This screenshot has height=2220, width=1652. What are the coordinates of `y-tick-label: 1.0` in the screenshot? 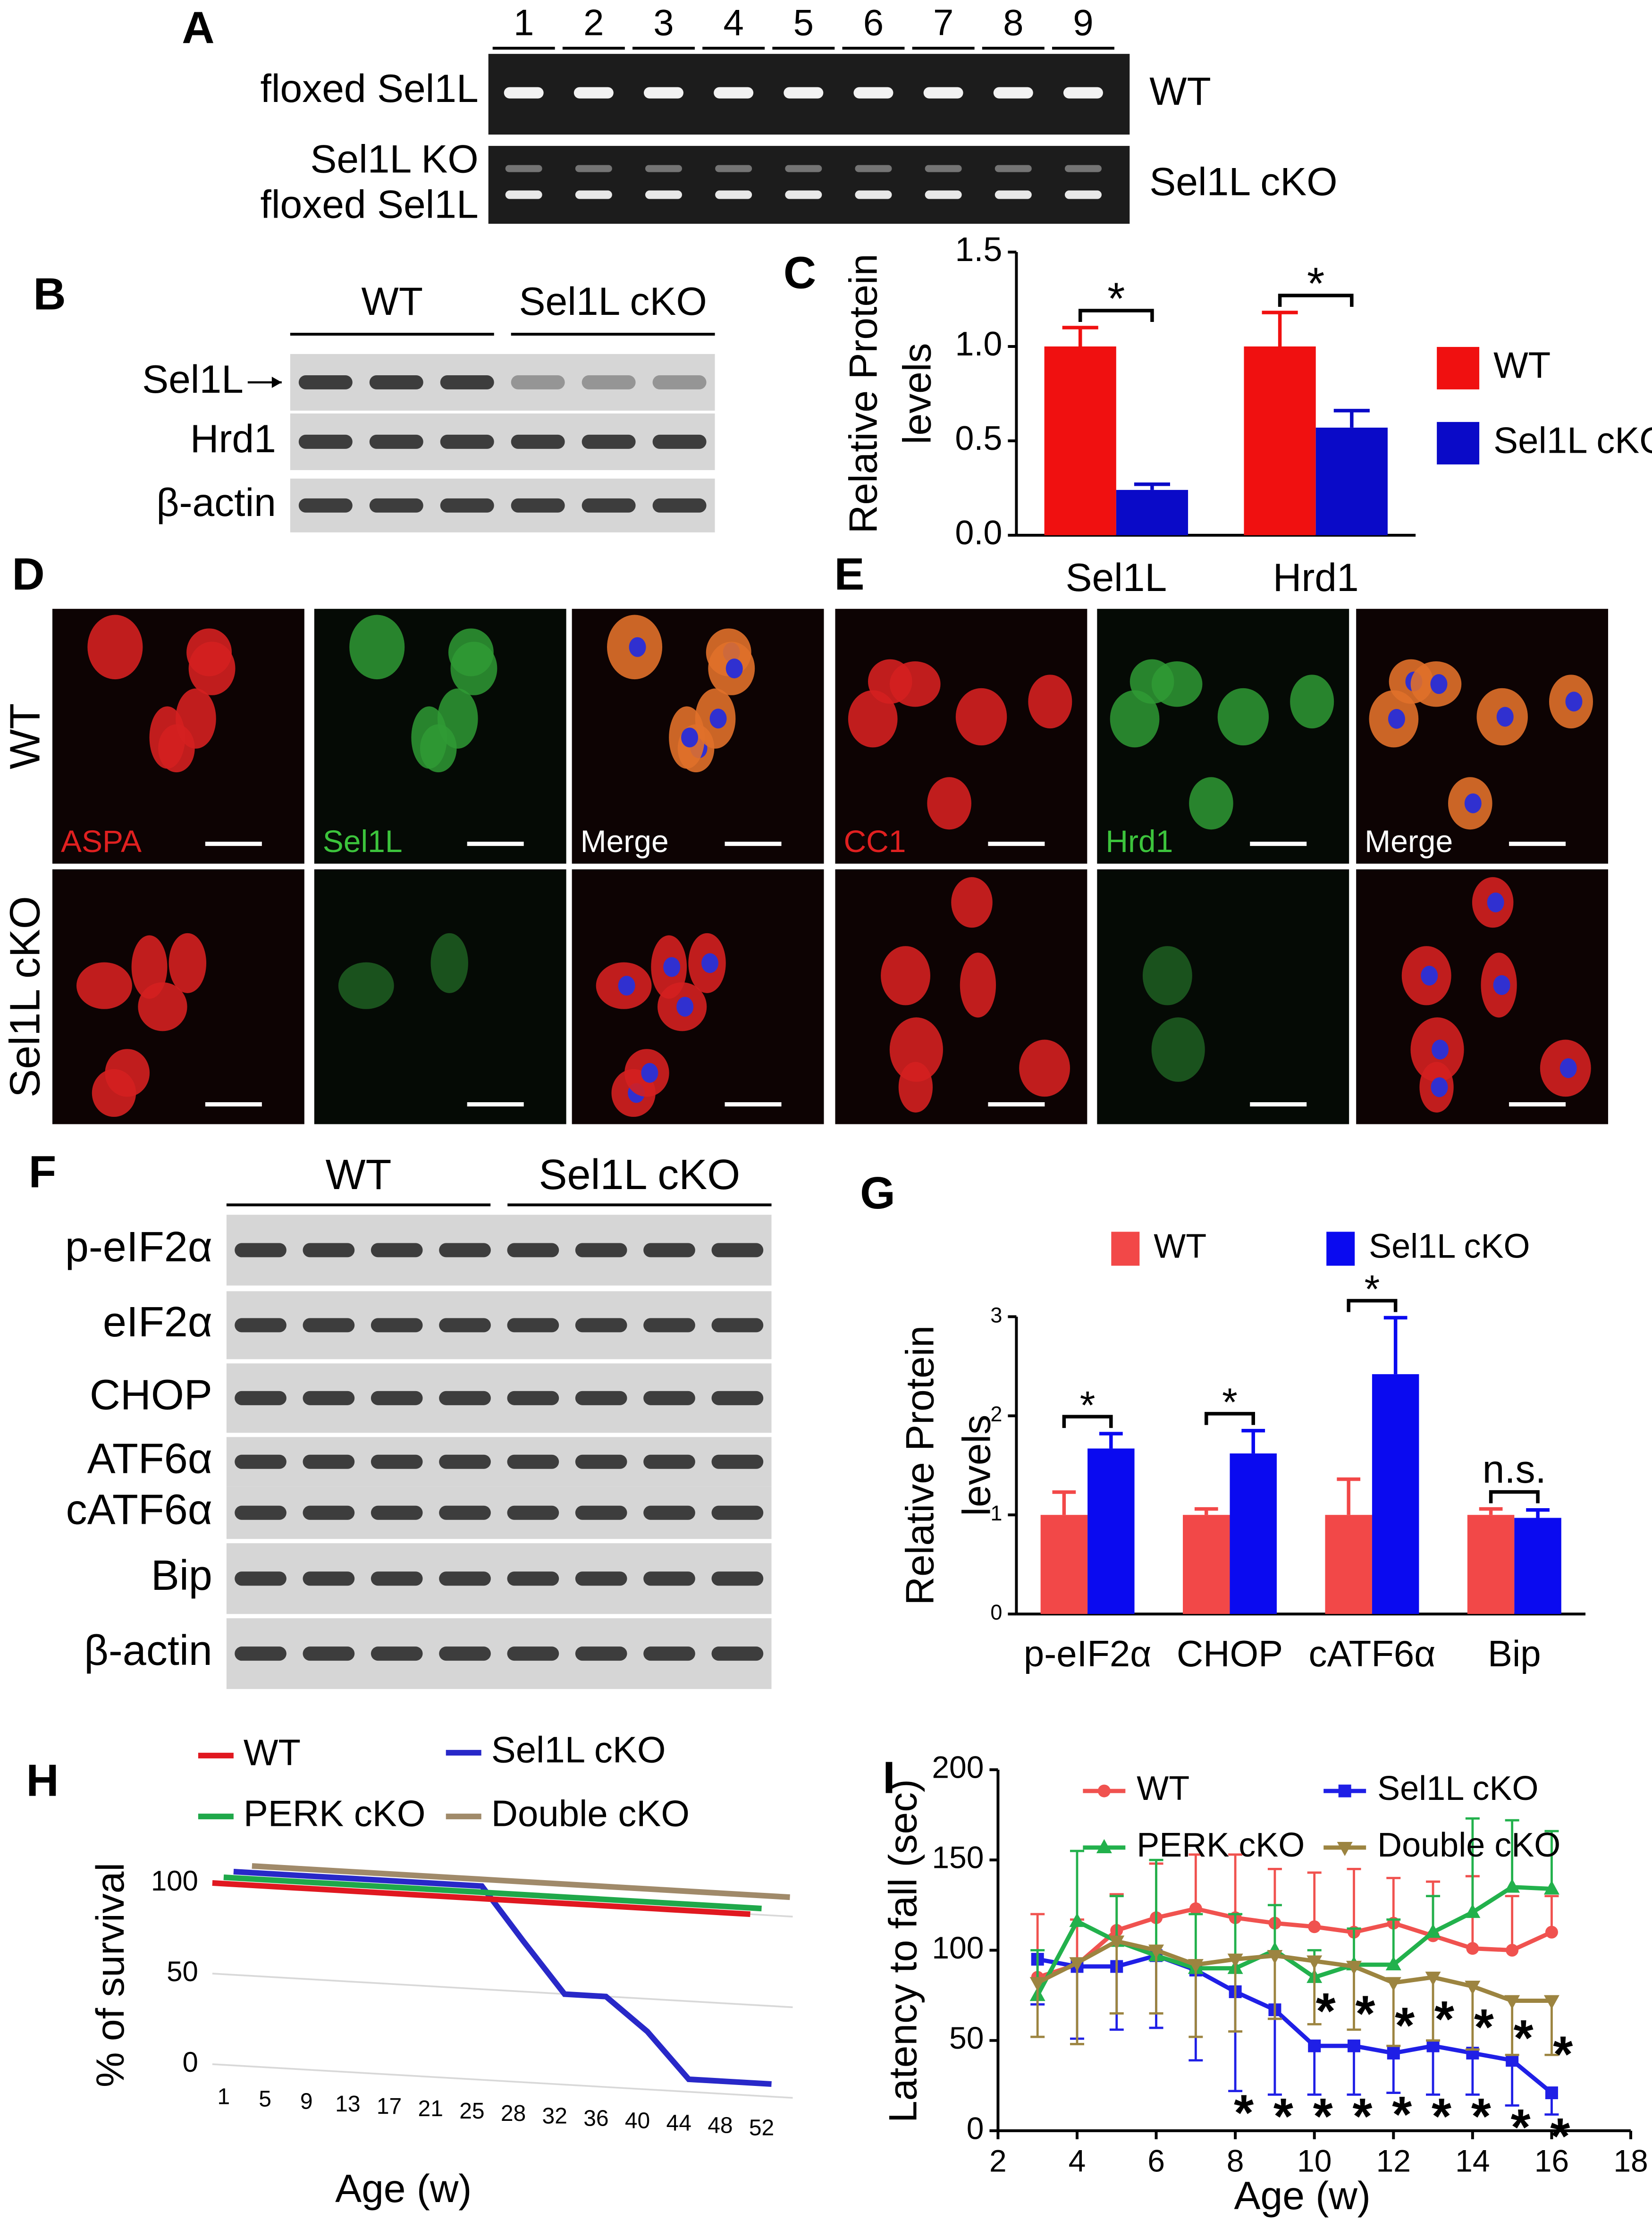 It's located at (978, 344).